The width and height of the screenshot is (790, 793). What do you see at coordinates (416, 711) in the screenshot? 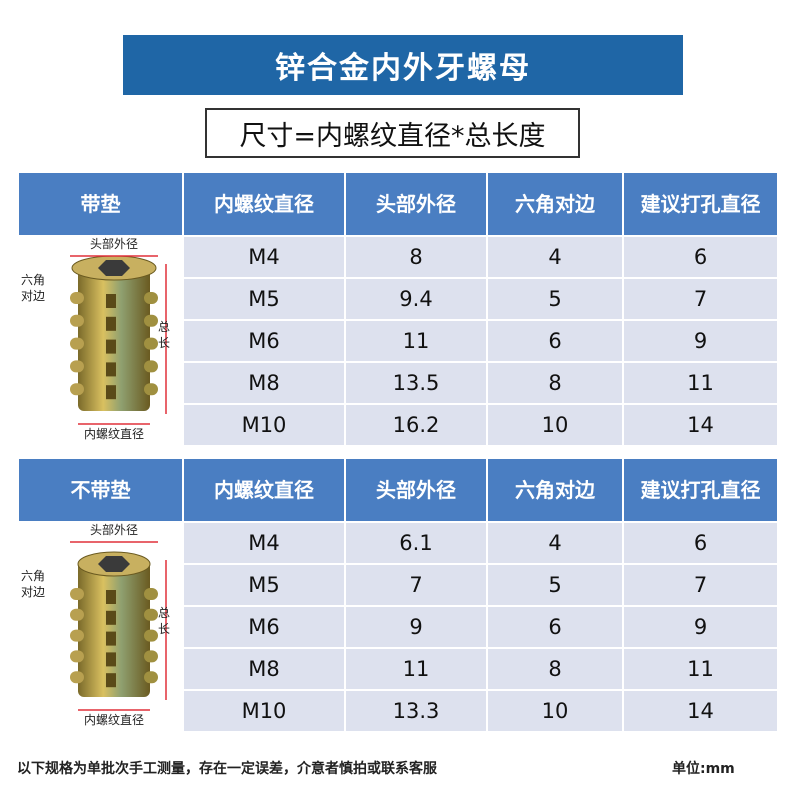
I see `table-cell: 13.3` at bounding box center [416, 711].